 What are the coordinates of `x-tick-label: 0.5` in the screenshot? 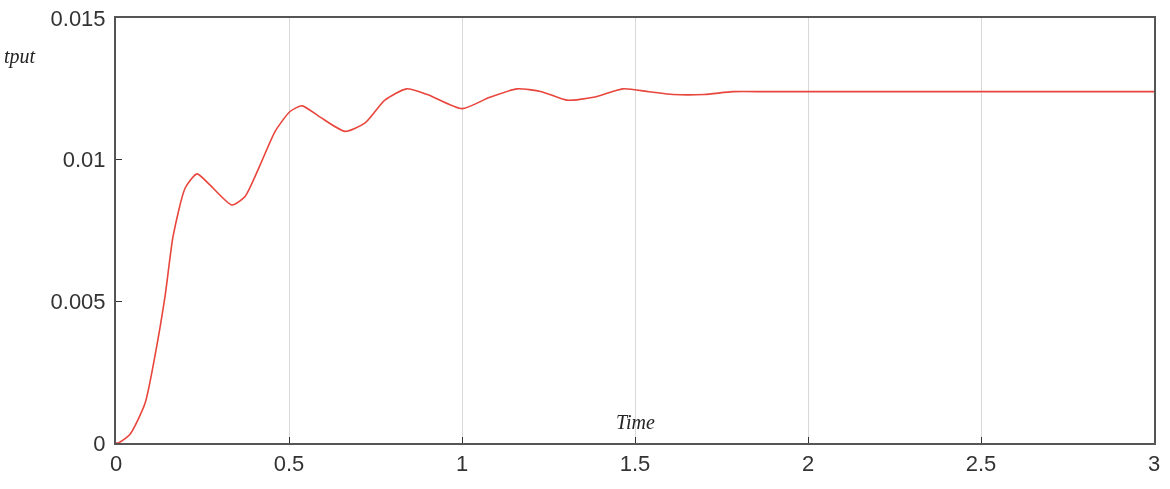 It's located at (289, 464).